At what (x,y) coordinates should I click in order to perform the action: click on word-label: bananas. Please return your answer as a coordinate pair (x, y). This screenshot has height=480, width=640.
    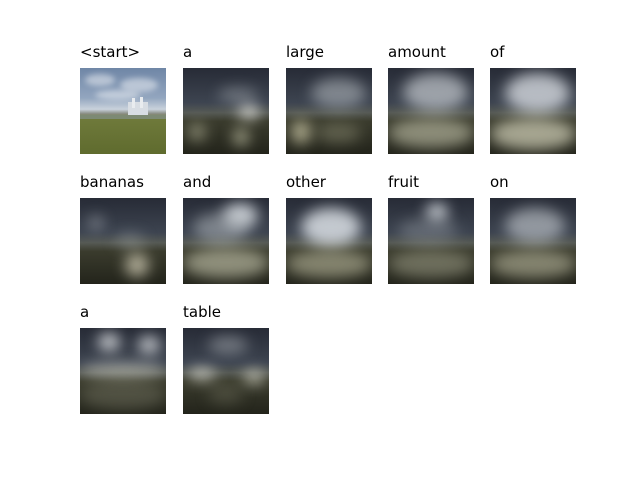
    Looking at the image, I should click on (112, 182).